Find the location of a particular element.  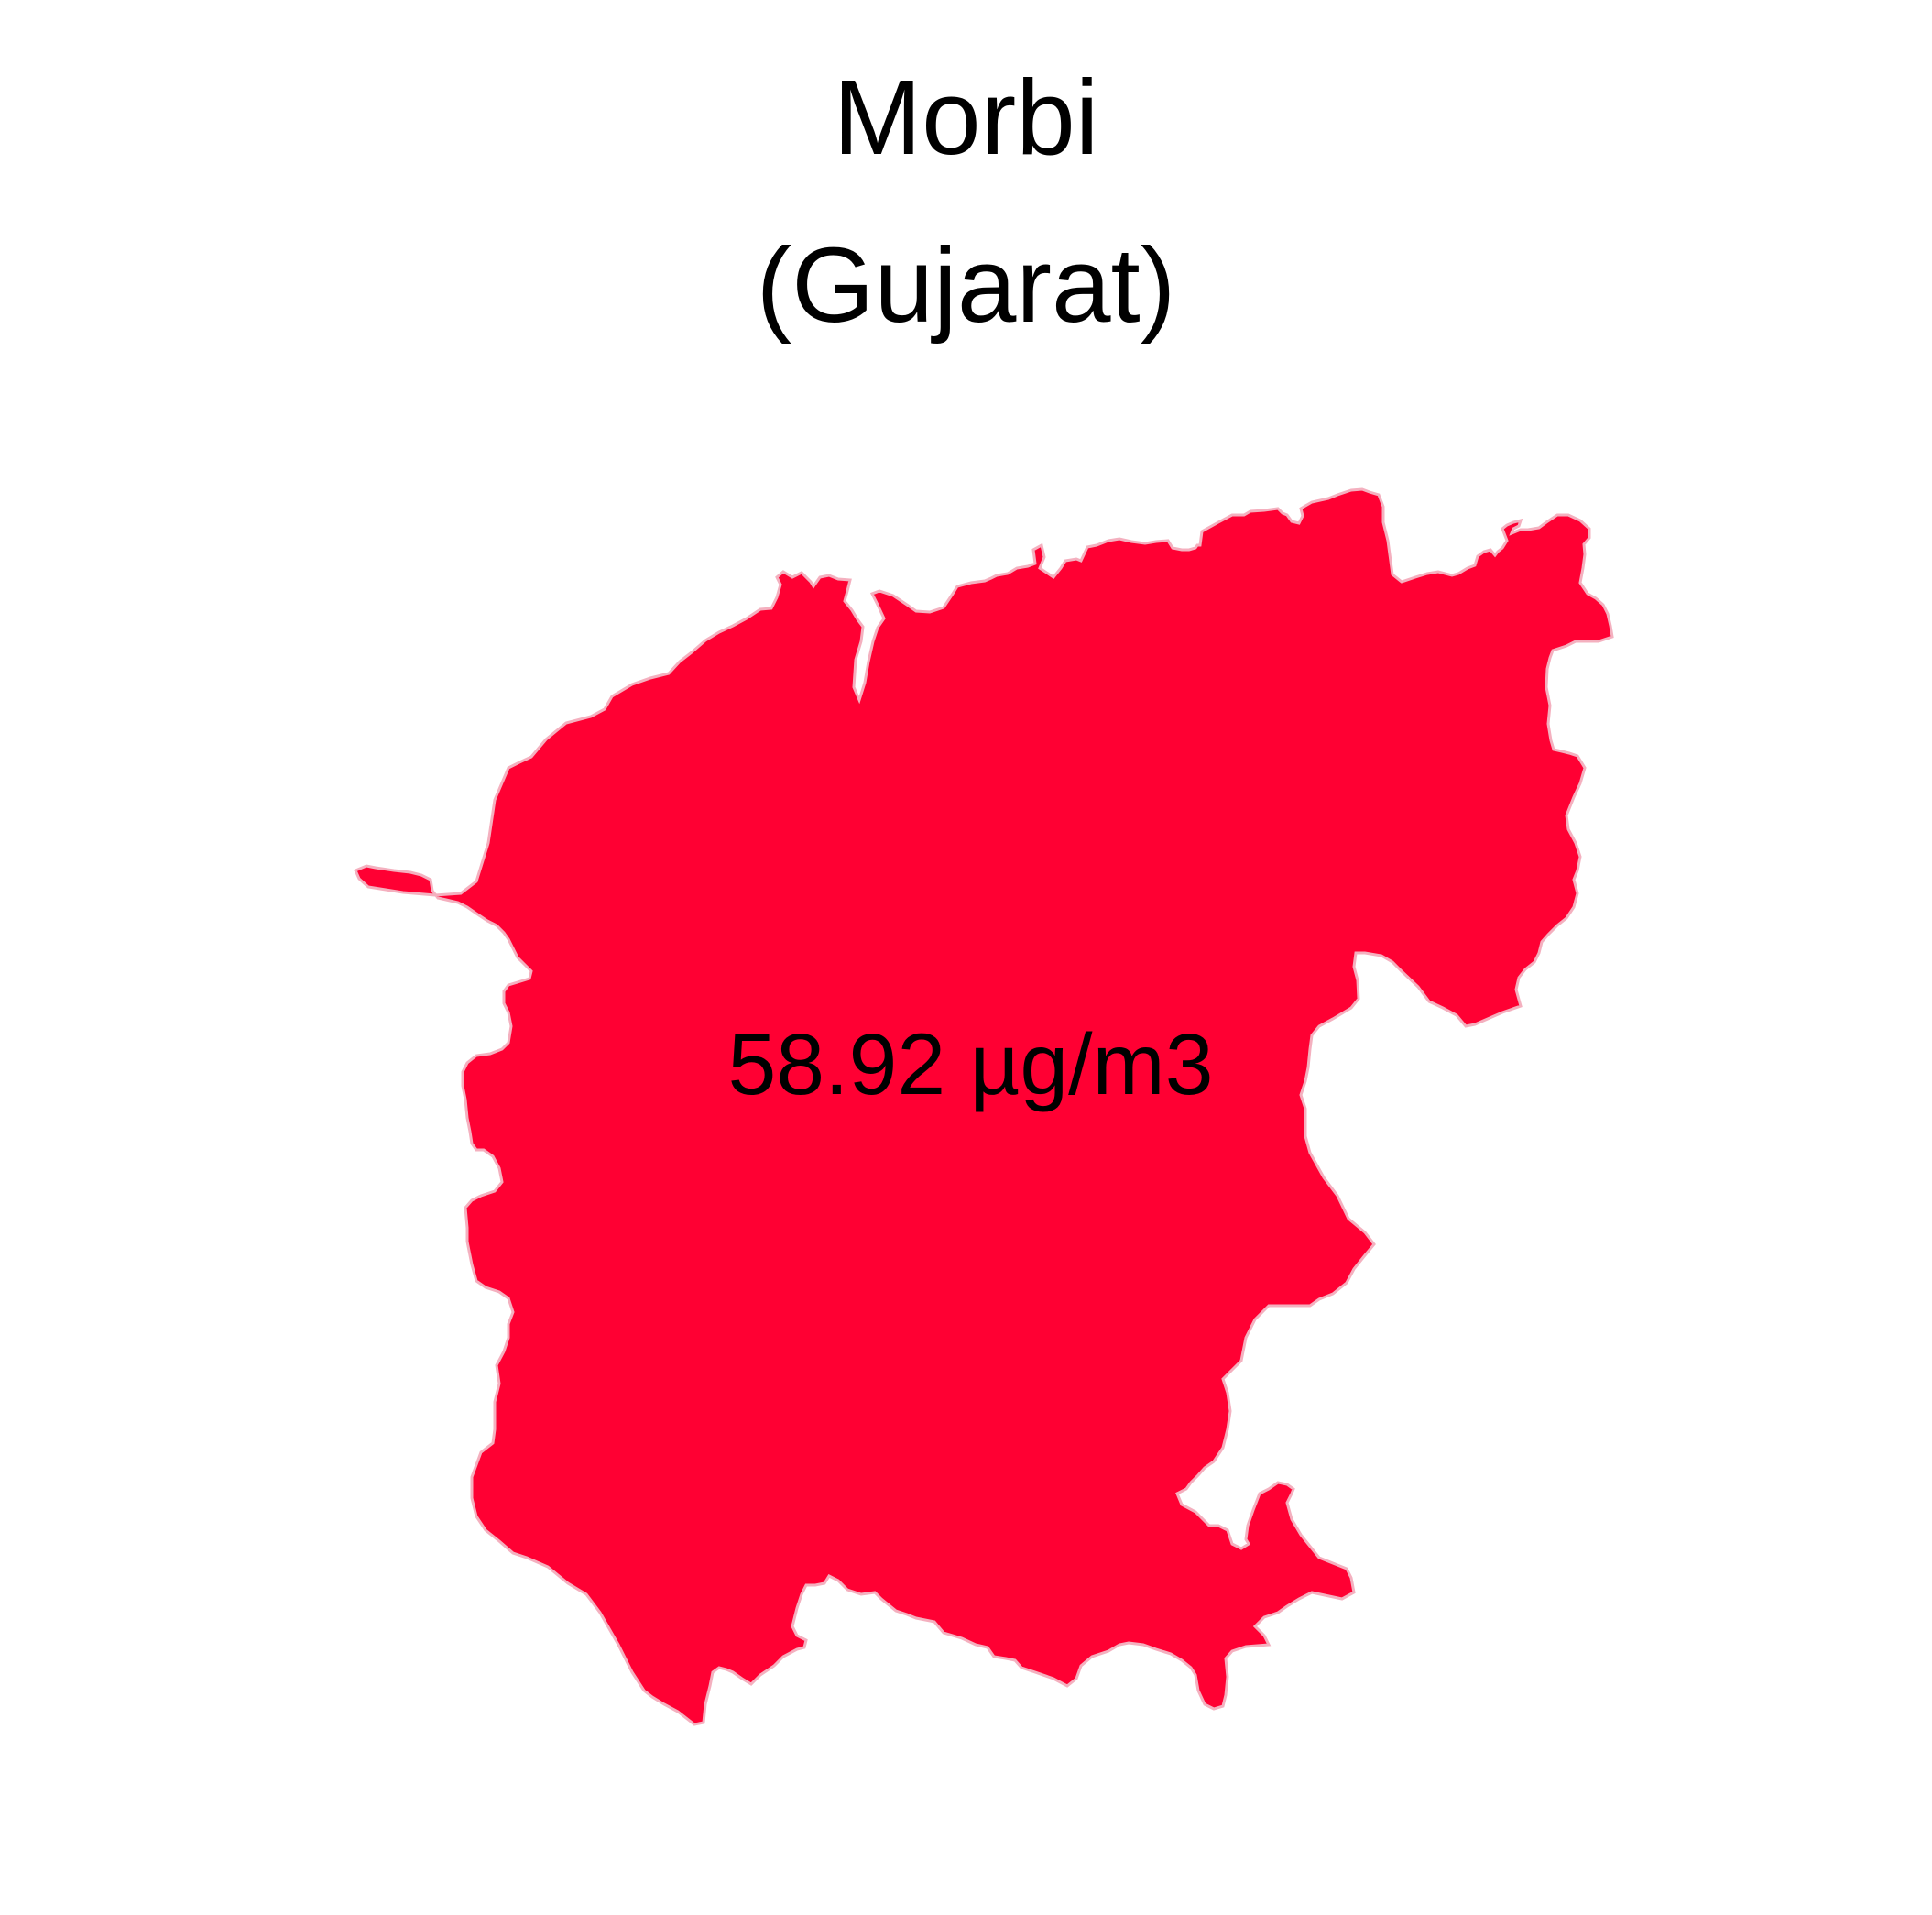

region-value-label: 58.92 µg/m3 is located at coordinates (970, 1064).